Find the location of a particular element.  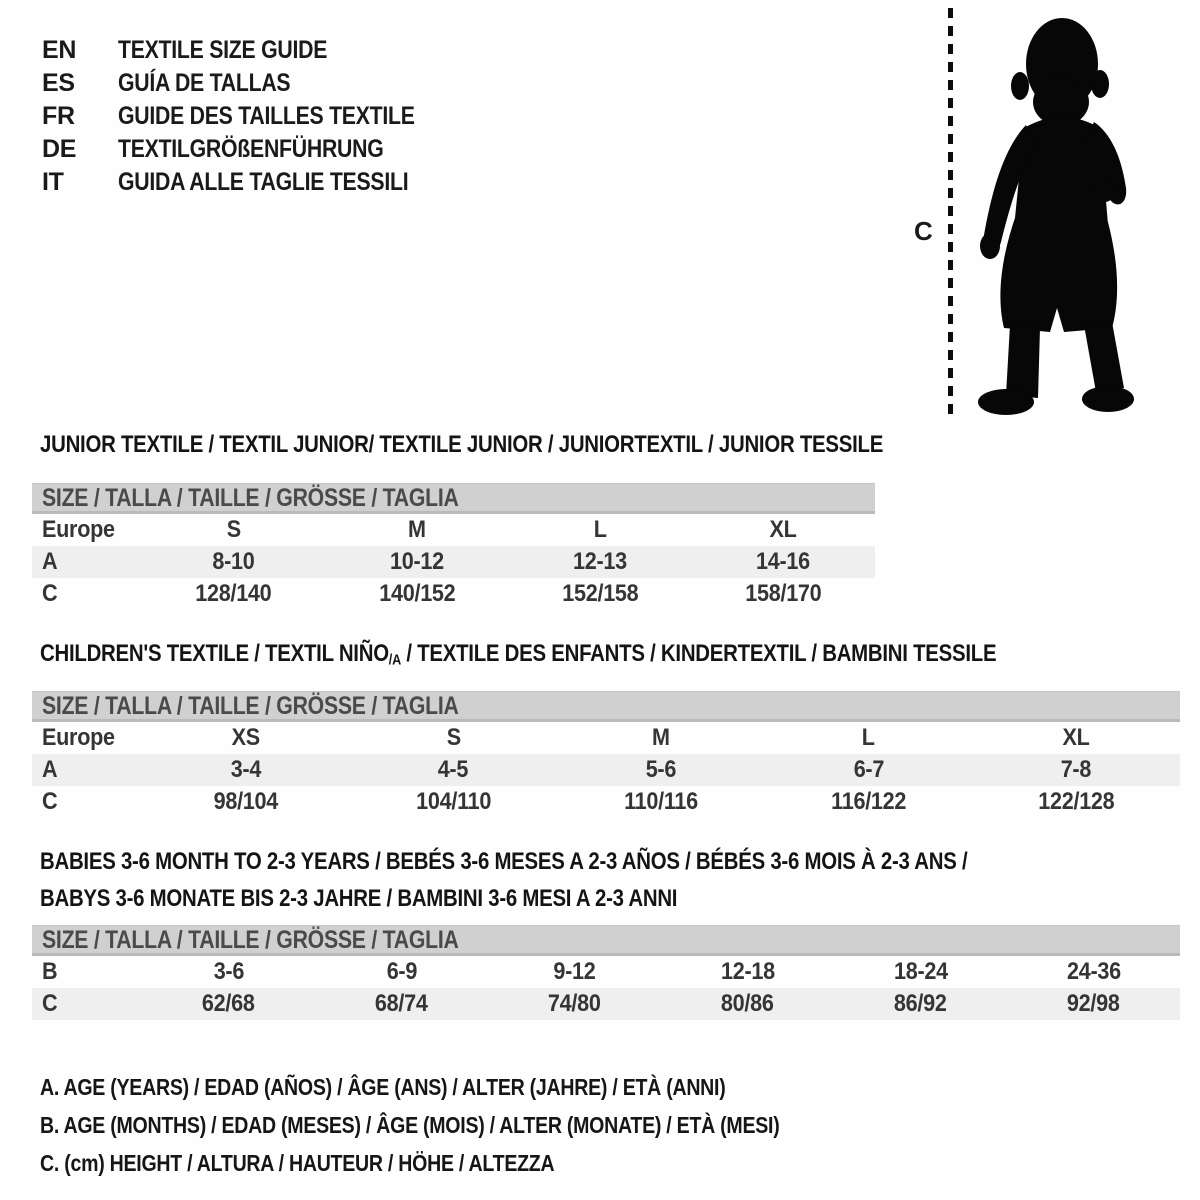

lang-title: TEXTILE SIZE GUIDE is located at coordinates (223, 50).